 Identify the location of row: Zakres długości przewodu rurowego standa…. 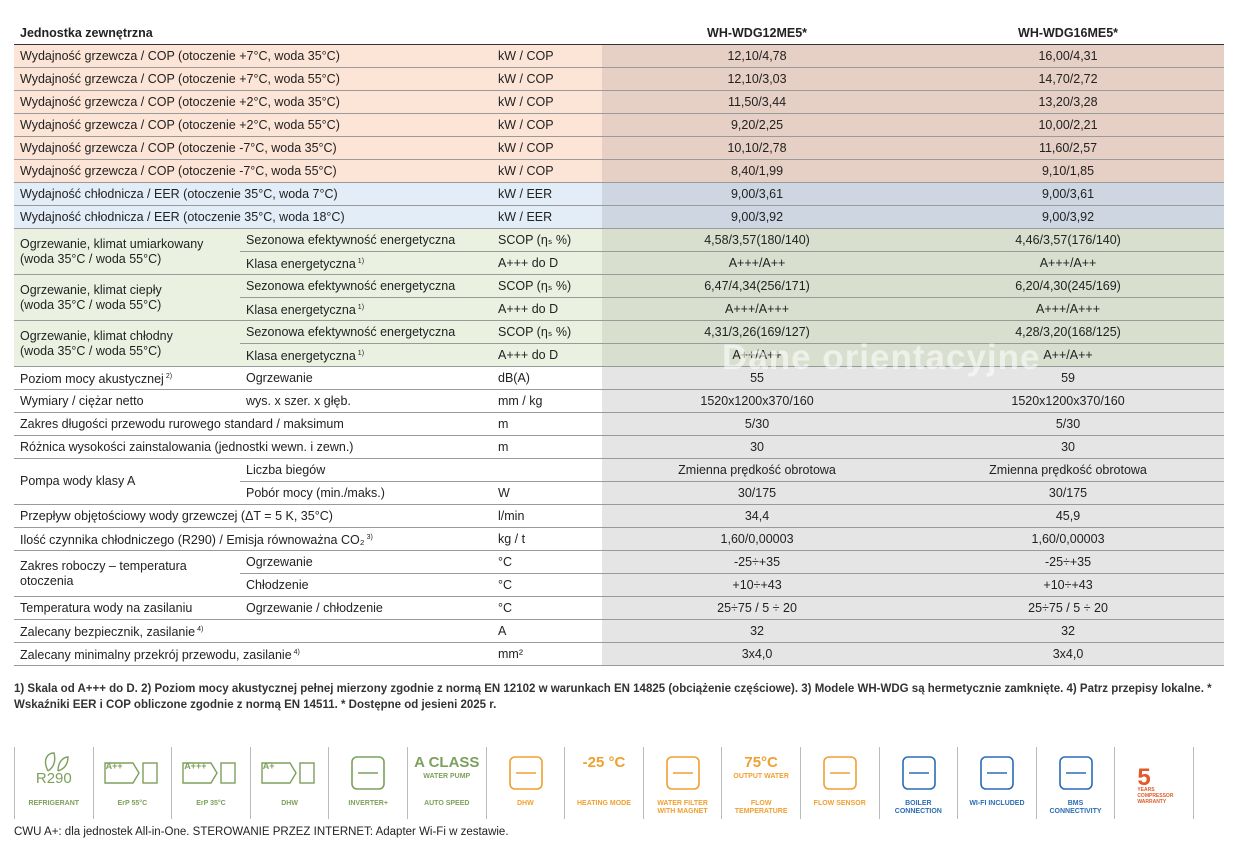
(619, 424).